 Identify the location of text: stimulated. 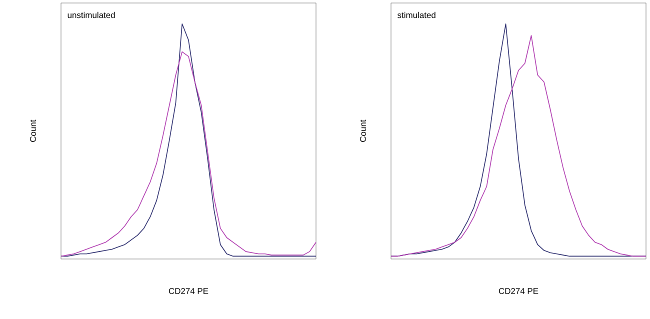
(417, 15).